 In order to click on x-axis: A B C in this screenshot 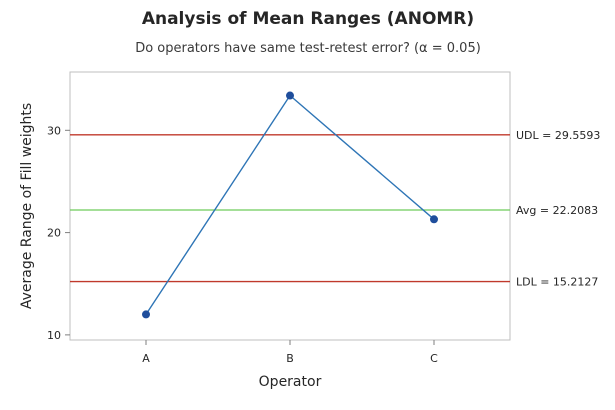, I will do `click(290, 352)`.